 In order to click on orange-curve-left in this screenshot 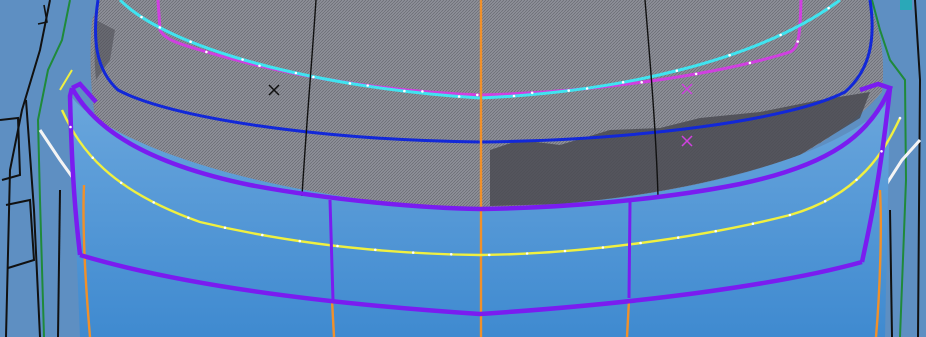, I will do `click(87, 260)`.